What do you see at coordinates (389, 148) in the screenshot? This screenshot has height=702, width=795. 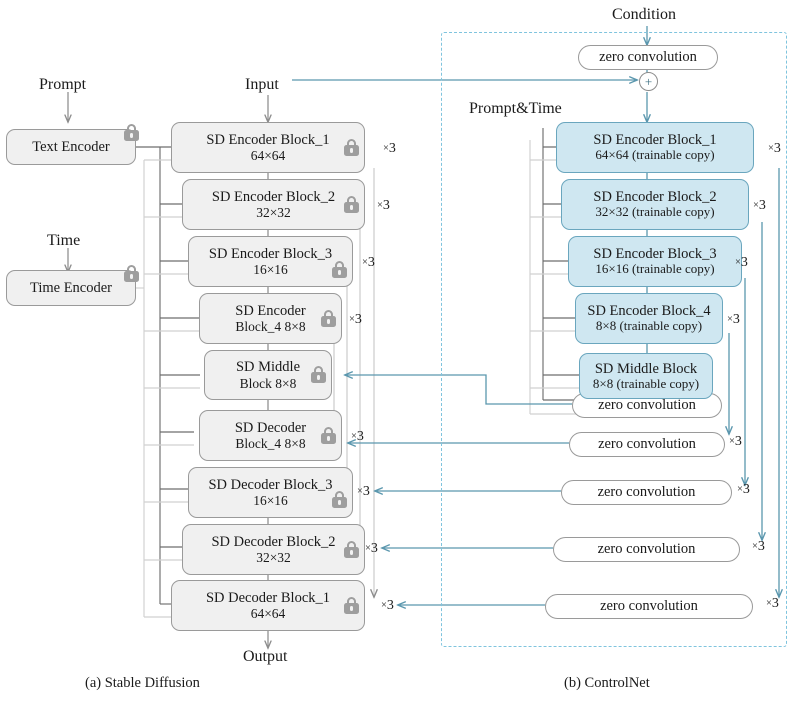 I see `repeat-label-encoder-1: ××33` at bounding box center [389, 148].